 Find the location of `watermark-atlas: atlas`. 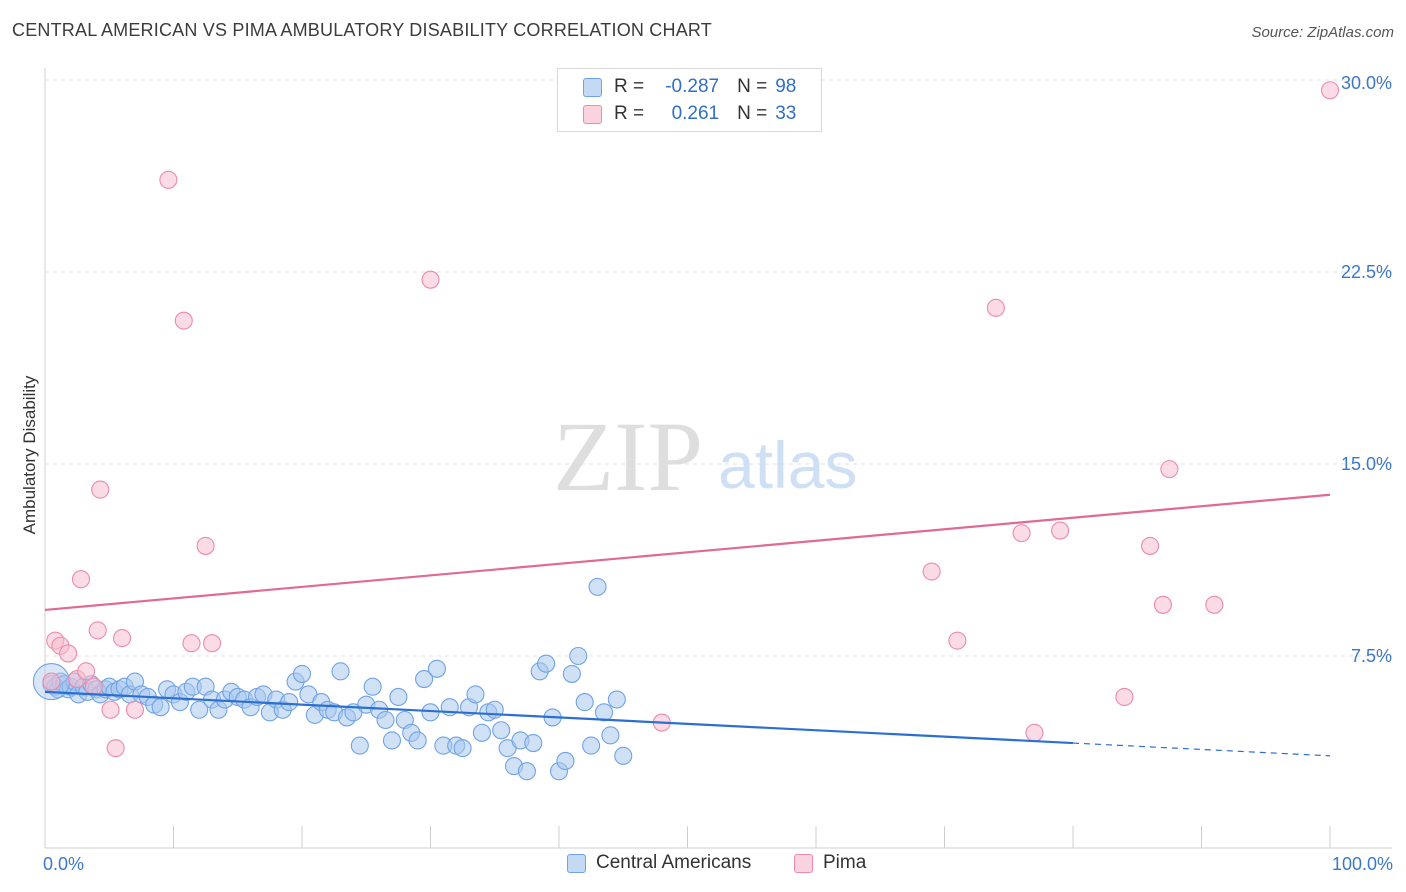

watermark-atlas: atlas is located at coordinates (787, 465).